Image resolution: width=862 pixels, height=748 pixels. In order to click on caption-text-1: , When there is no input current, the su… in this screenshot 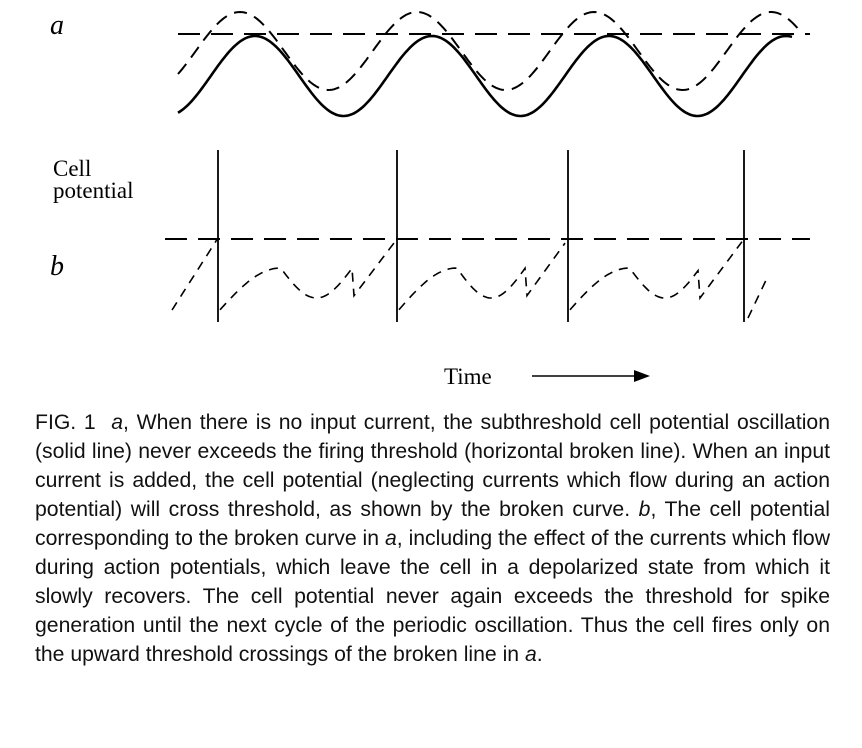, I will do `click(432, 466)`.